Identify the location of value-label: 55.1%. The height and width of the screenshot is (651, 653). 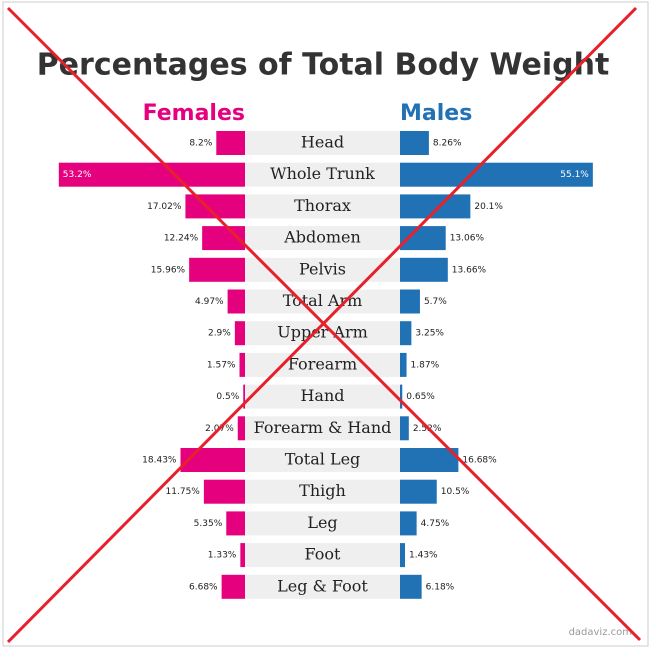
(574, 175).